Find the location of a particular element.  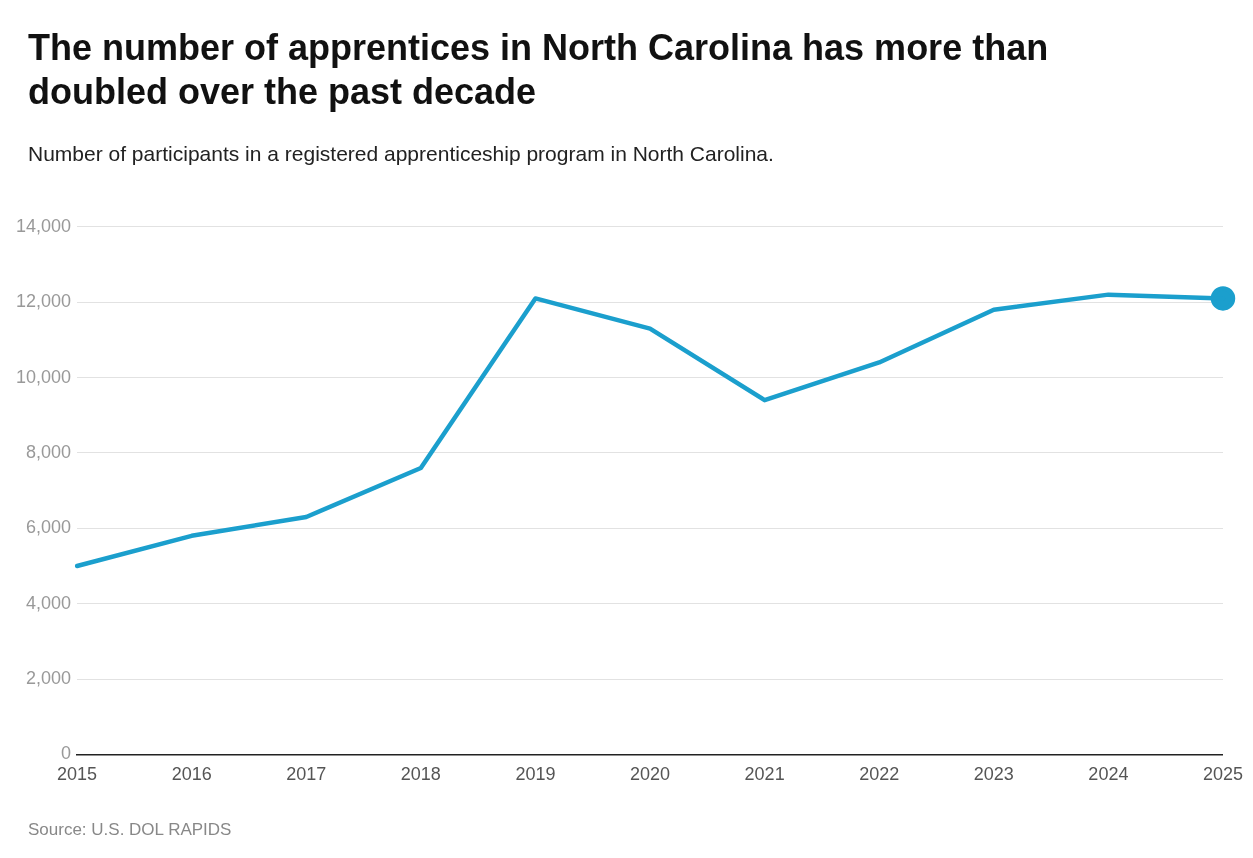

x-tick-label: 2016 is located at coordinates (191, 774).